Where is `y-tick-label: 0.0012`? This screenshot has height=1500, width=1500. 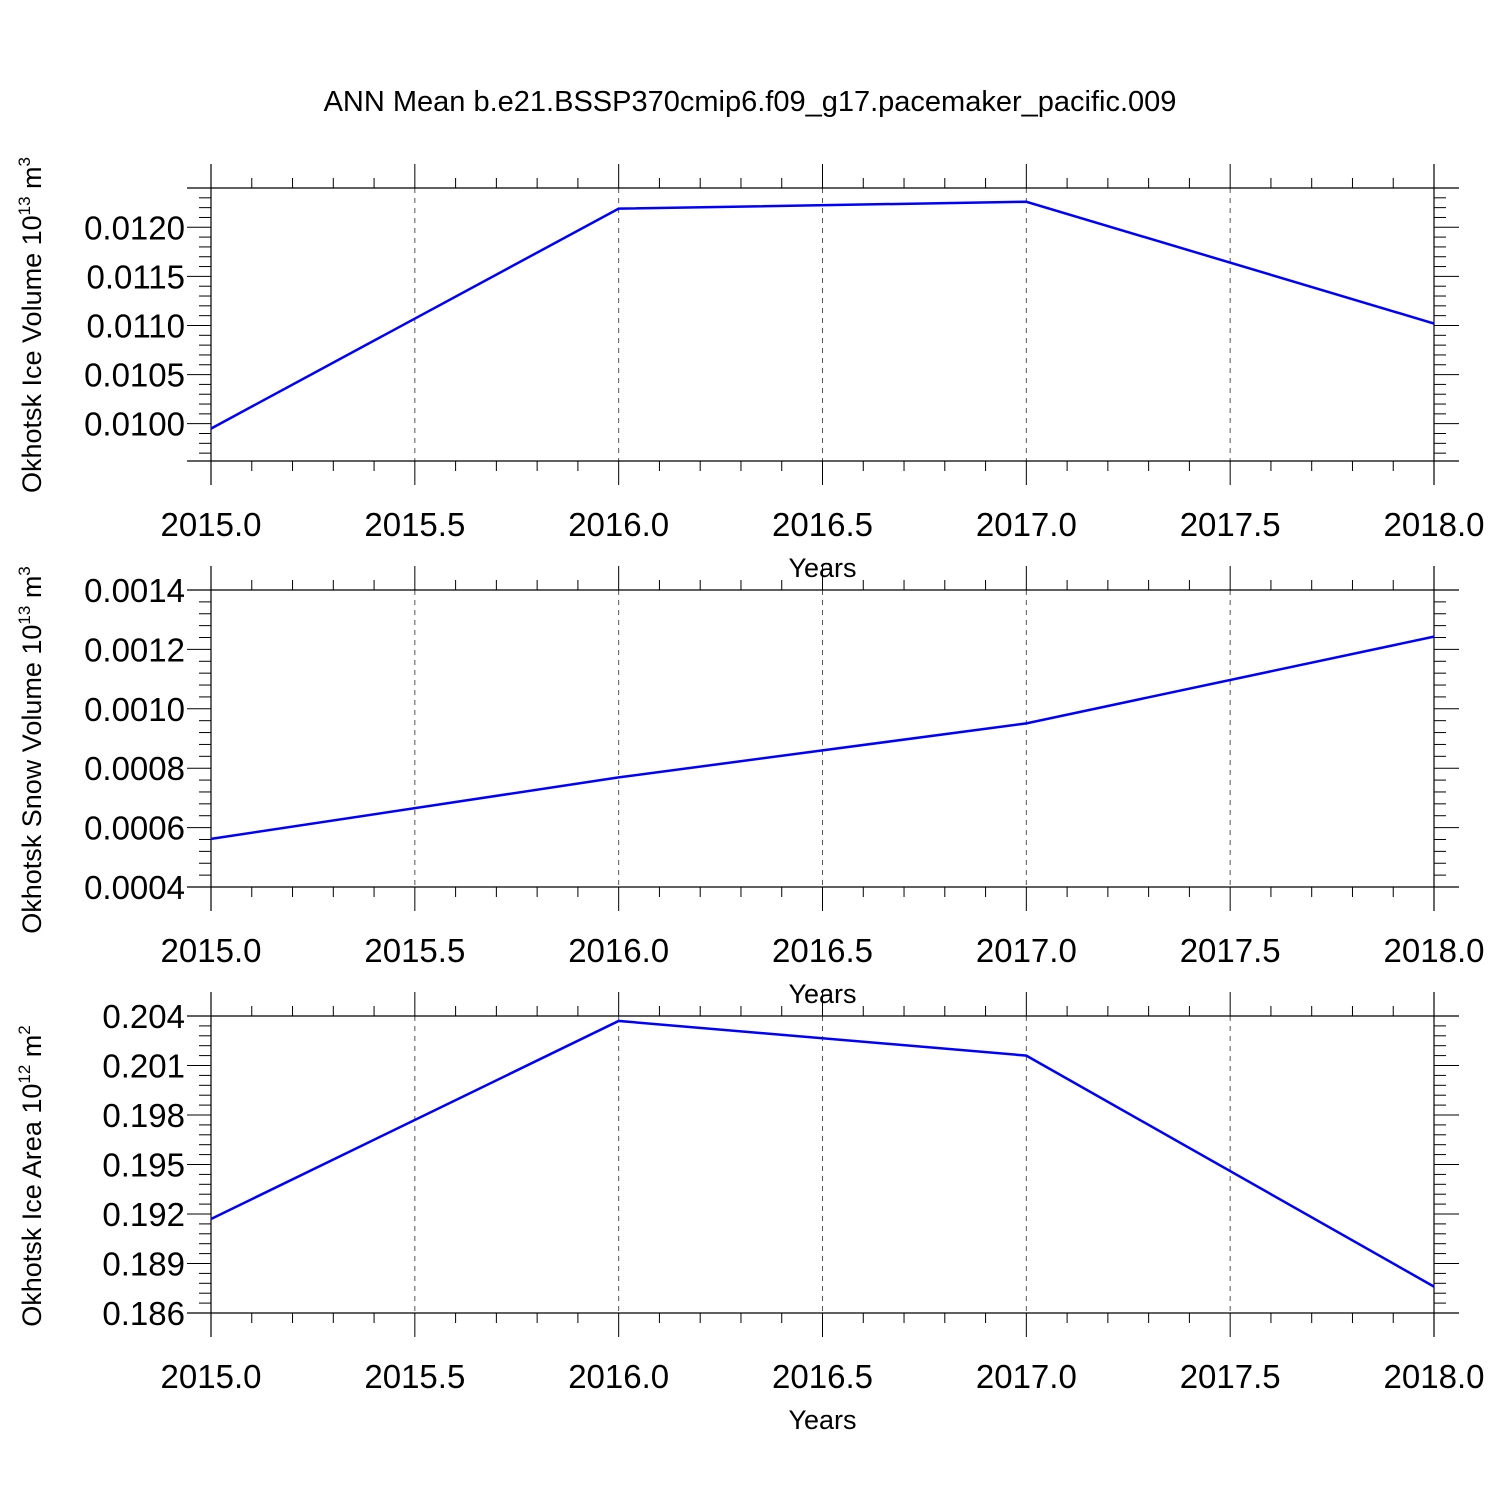 y-tick-label: 0.0012 is located at coordinates (134, 649).